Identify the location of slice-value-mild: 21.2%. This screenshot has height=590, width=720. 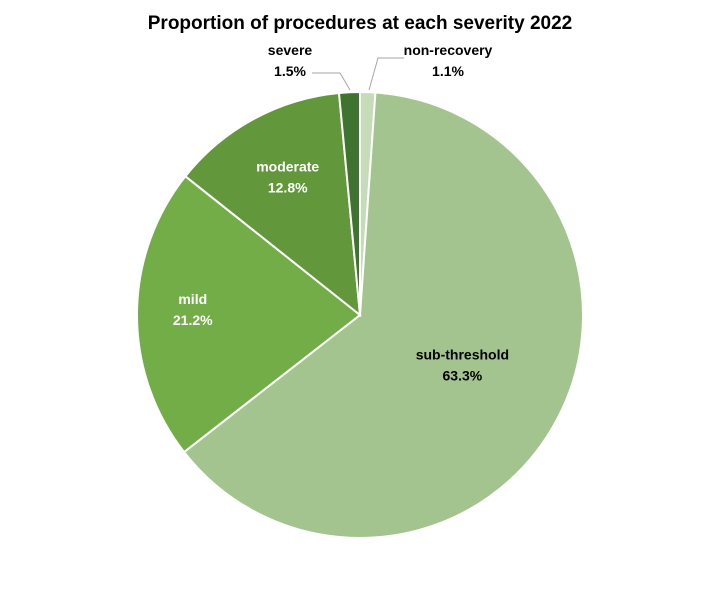
(193, 320).